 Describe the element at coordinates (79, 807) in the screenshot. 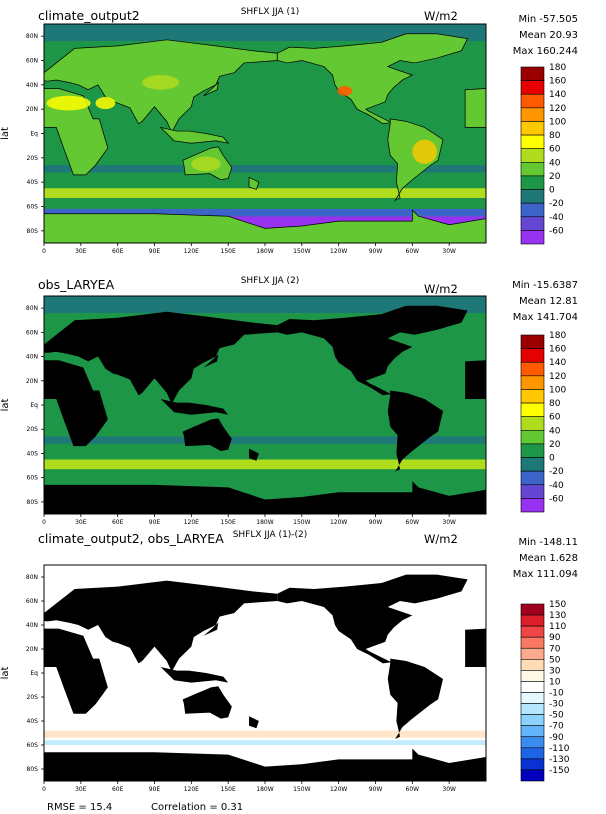

I see `rmse-label: RMSE = 15.4` at that location.